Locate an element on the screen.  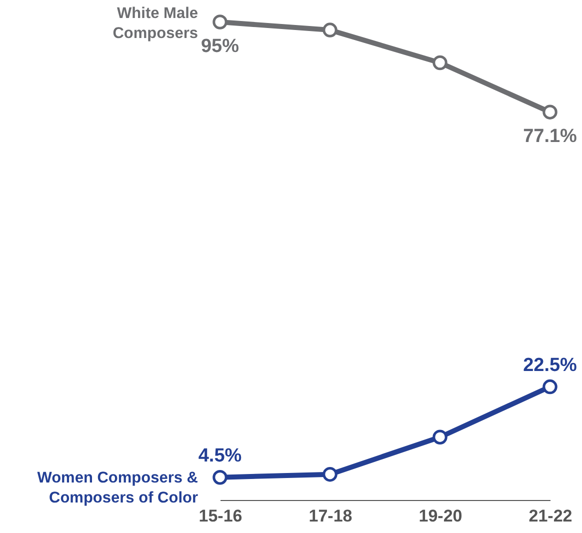
data-label: 22.5% is located at coordinates (550, 365).